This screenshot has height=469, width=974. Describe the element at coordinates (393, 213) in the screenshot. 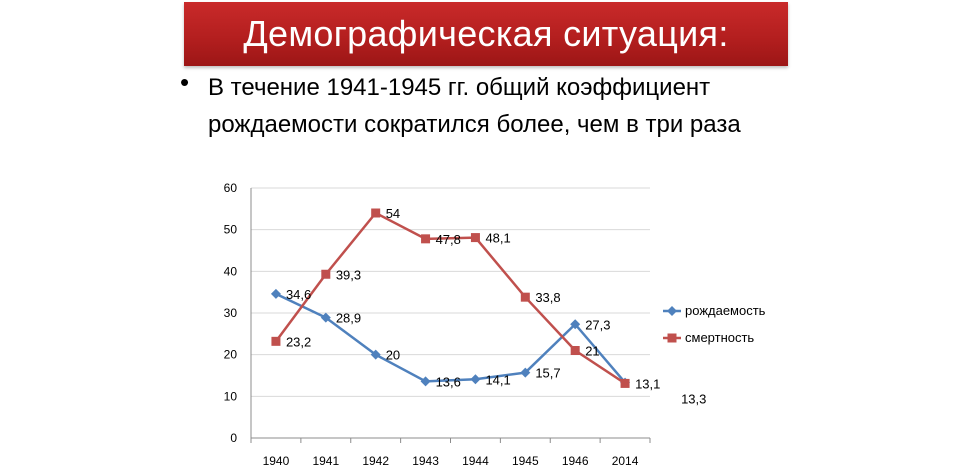

I see `data-label: 54` at that location.